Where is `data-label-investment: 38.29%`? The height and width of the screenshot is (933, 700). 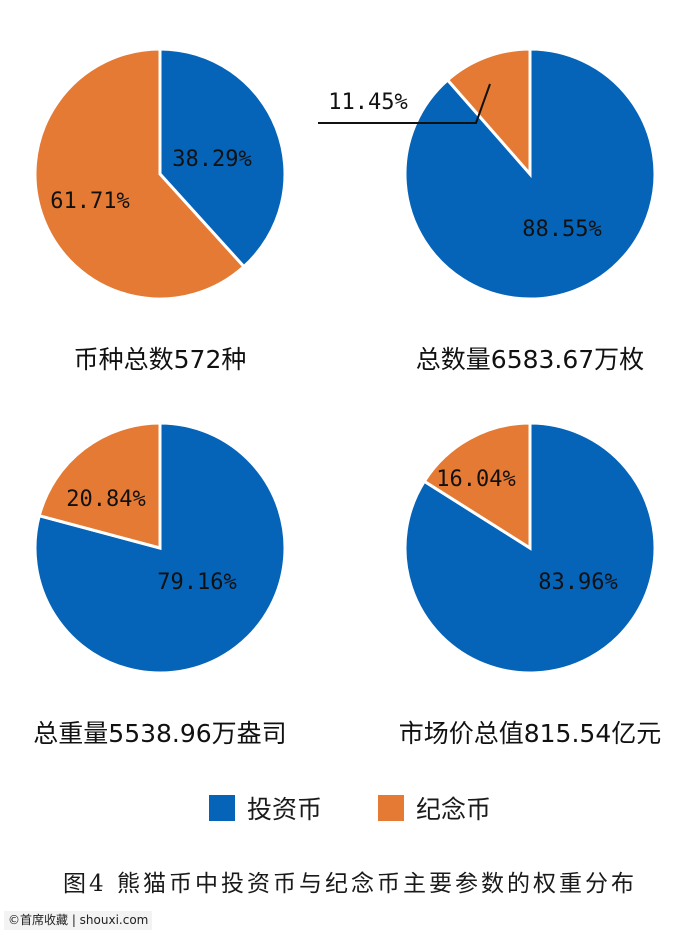 data-label-investment: 38.29% is located at coordinates (211, 159).